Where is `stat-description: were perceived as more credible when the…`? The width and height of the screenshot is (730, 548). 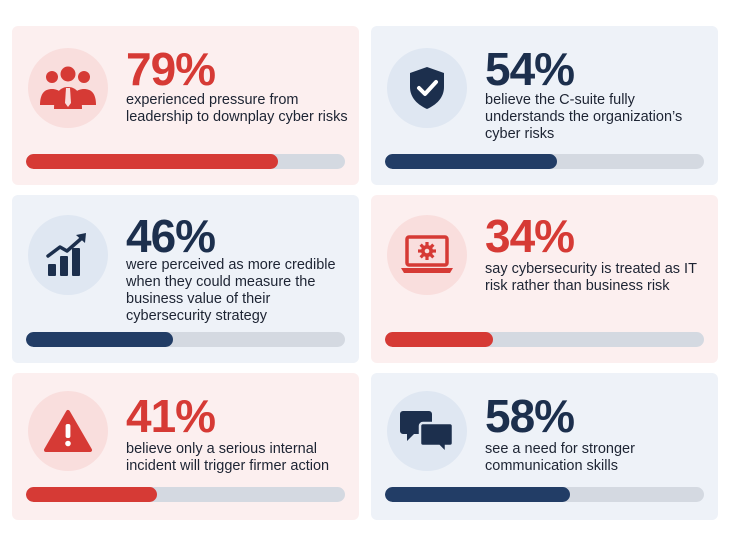
stat-description: were perceived as more credible when the… is located at coordinates (231, 290).